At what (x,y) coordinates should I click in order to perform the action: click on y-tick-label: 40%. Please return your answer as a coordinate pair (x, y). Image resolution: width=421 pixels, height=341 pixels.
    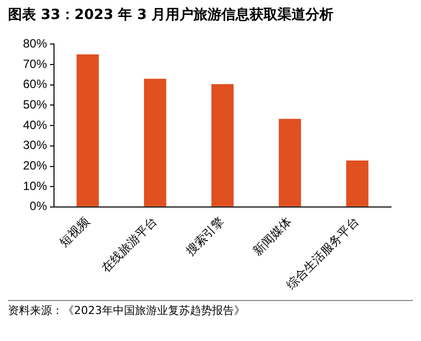
    Looking at the image, I should click on (35, 125).